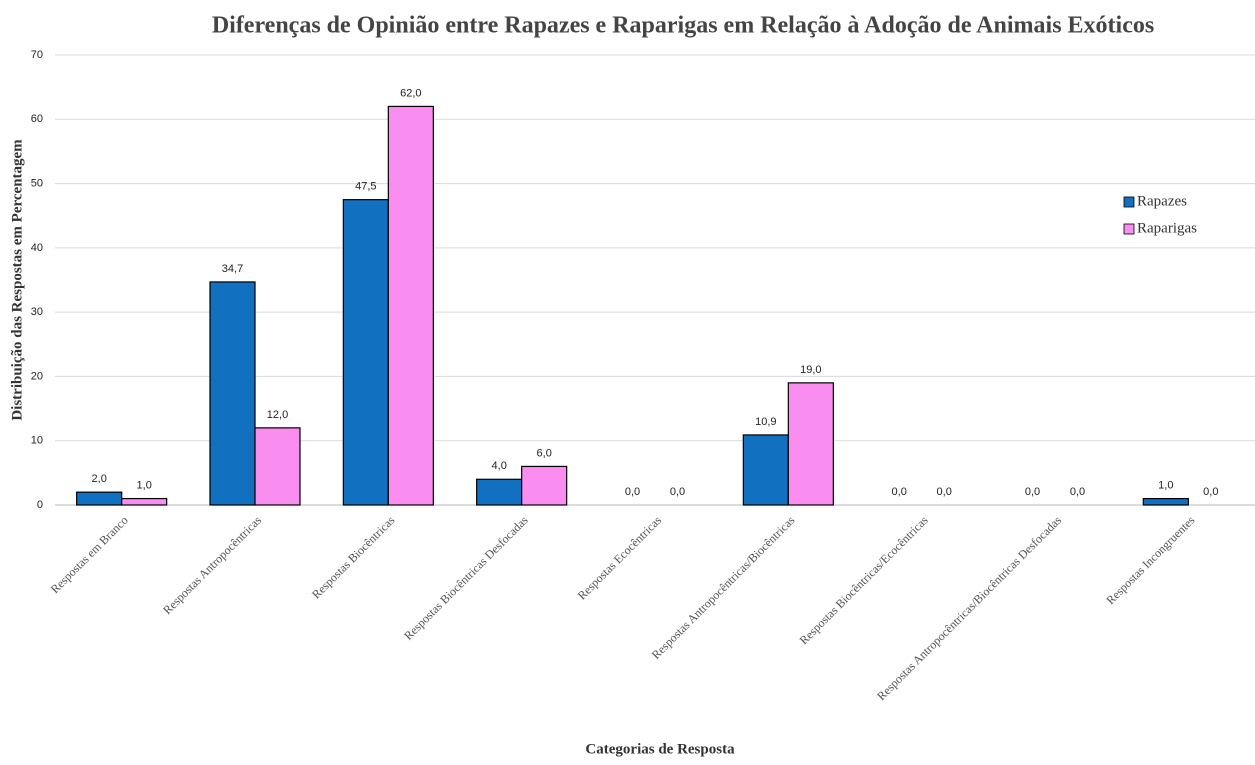 The height and width of the screenshot is (765, 1255). Describe the element at coordinates (232, 269) in the screenshot. I see `data-label: 34,7` at that location.